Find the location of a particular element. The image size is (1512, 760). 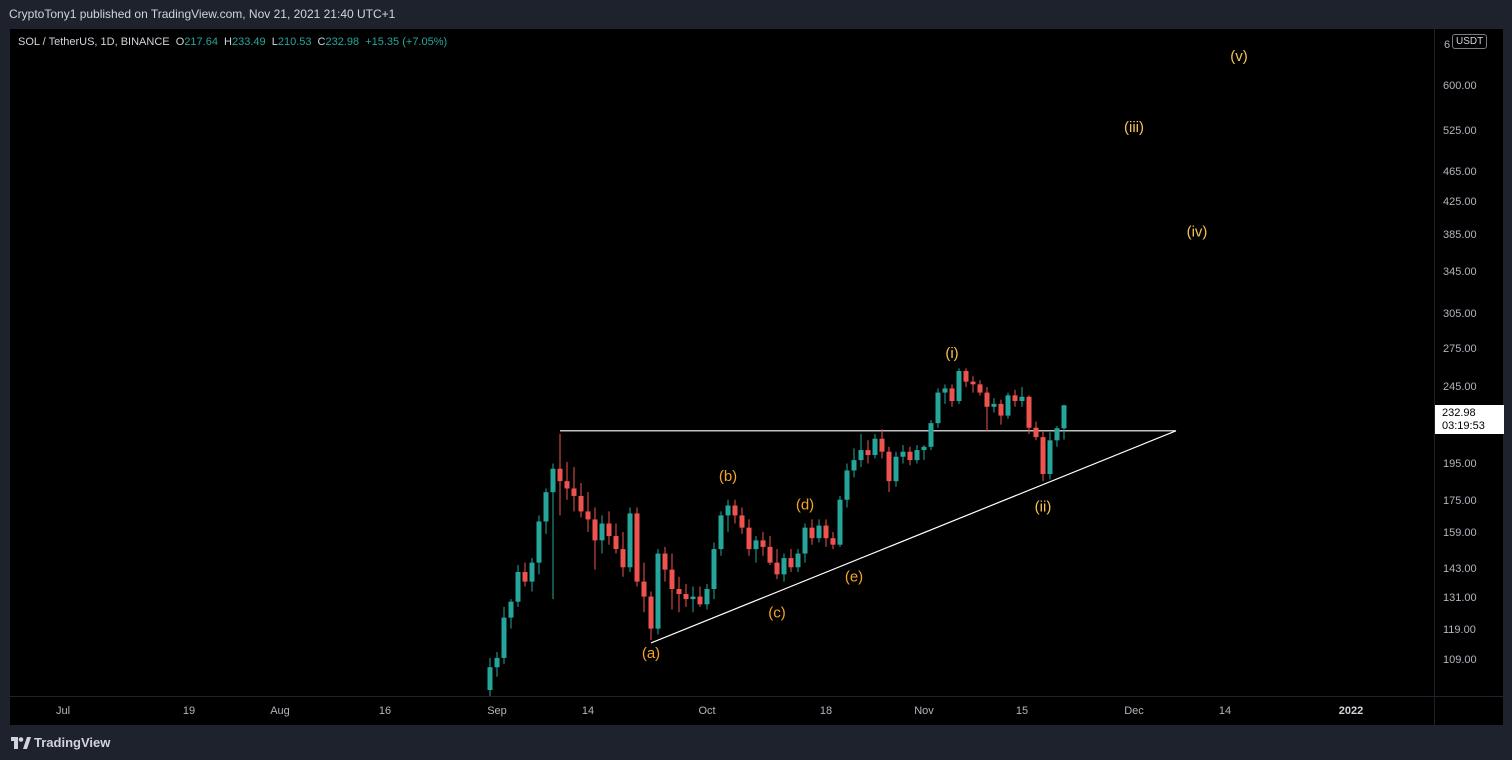

price-tick-label: 385.00 is located at coordinates (1460, 235).